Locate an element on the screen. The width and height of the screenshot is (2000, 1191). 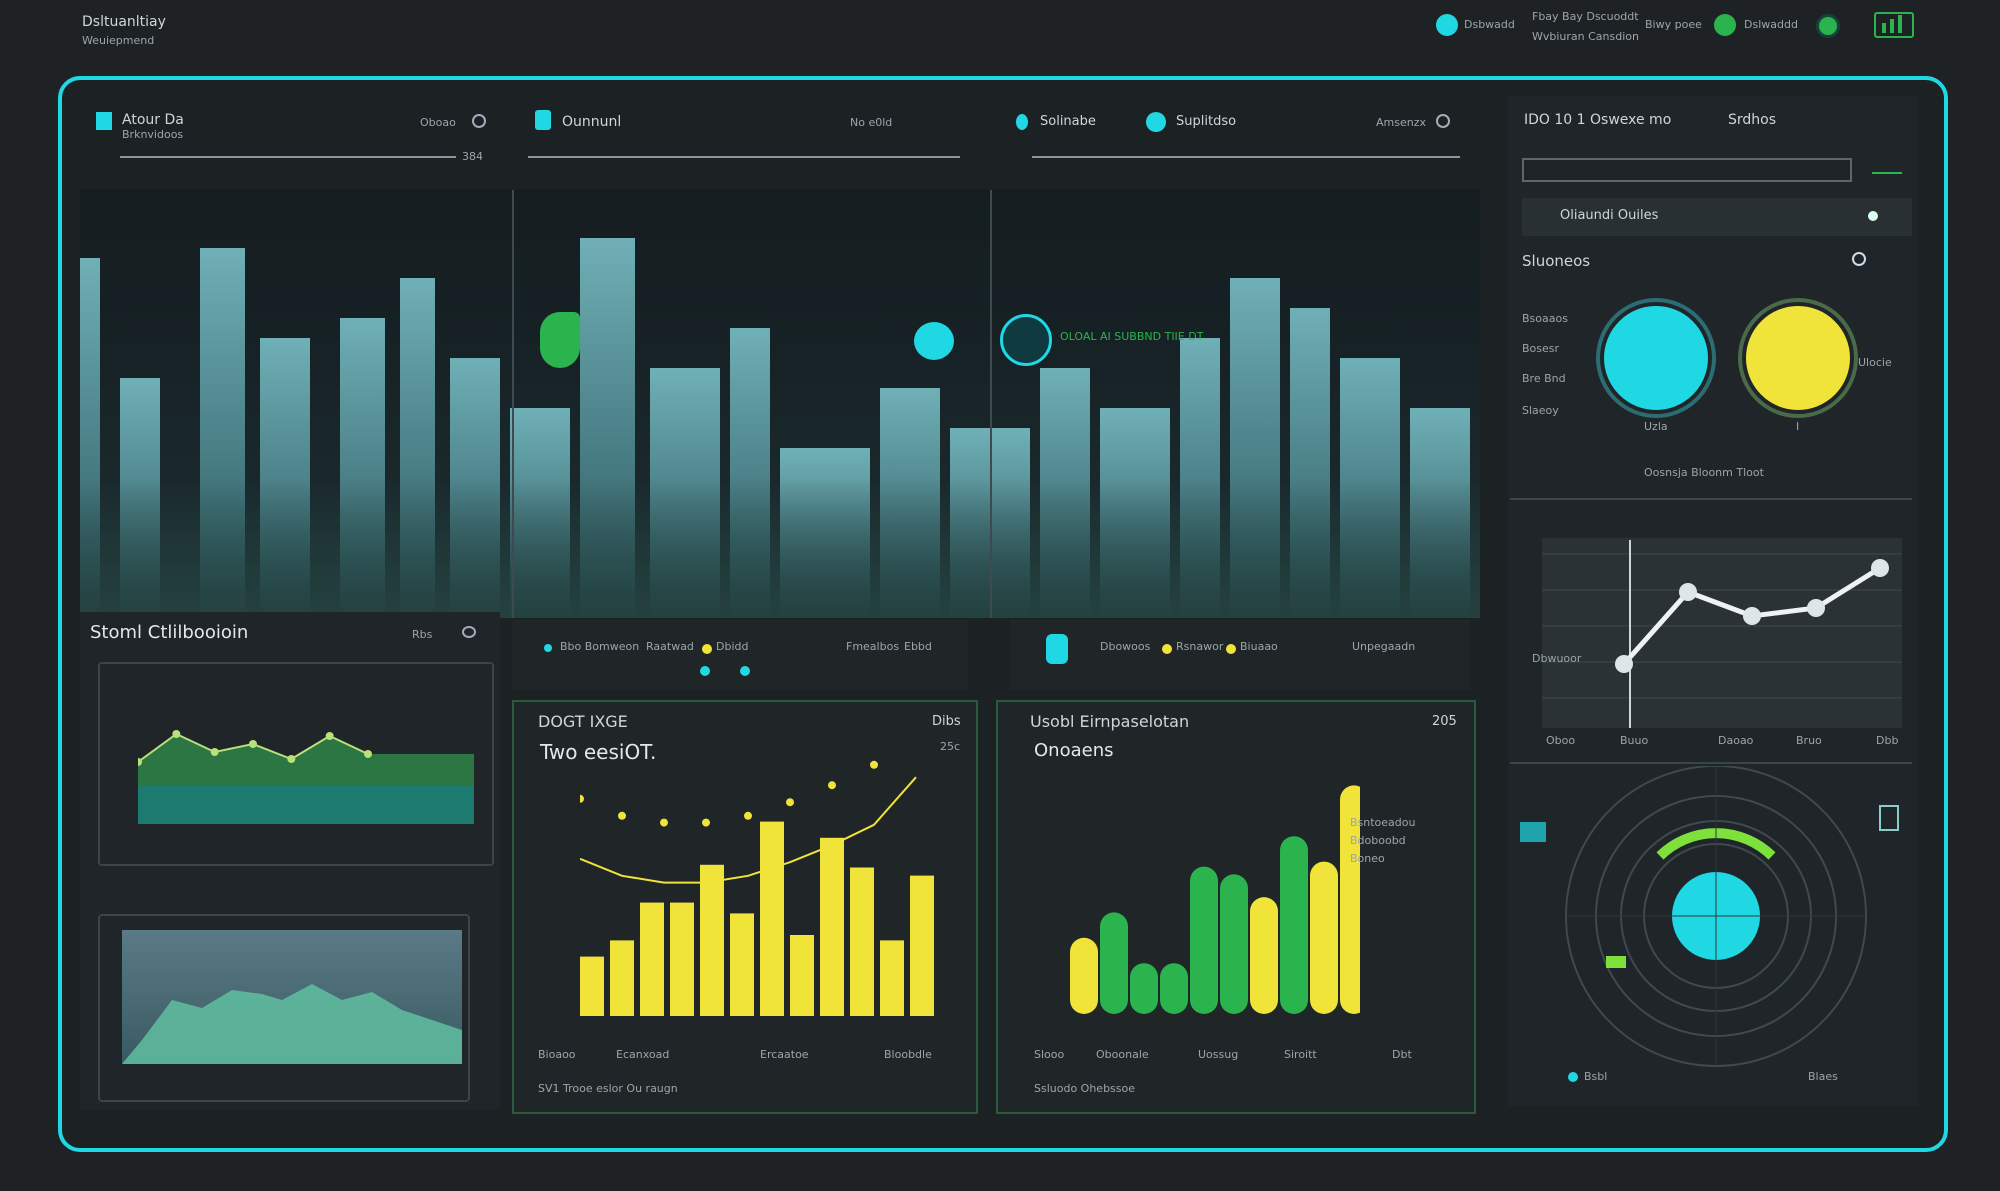
green-bar-subtitle: Onoaens is located at coordinates (1074, 750).